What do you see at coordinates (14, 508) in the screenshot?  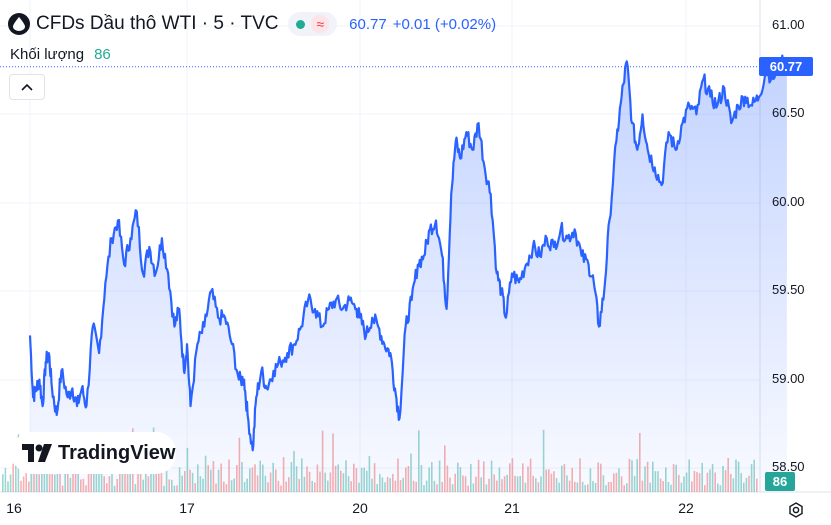 I see `x-tick-label: 16` at bounding box center [14, 508].